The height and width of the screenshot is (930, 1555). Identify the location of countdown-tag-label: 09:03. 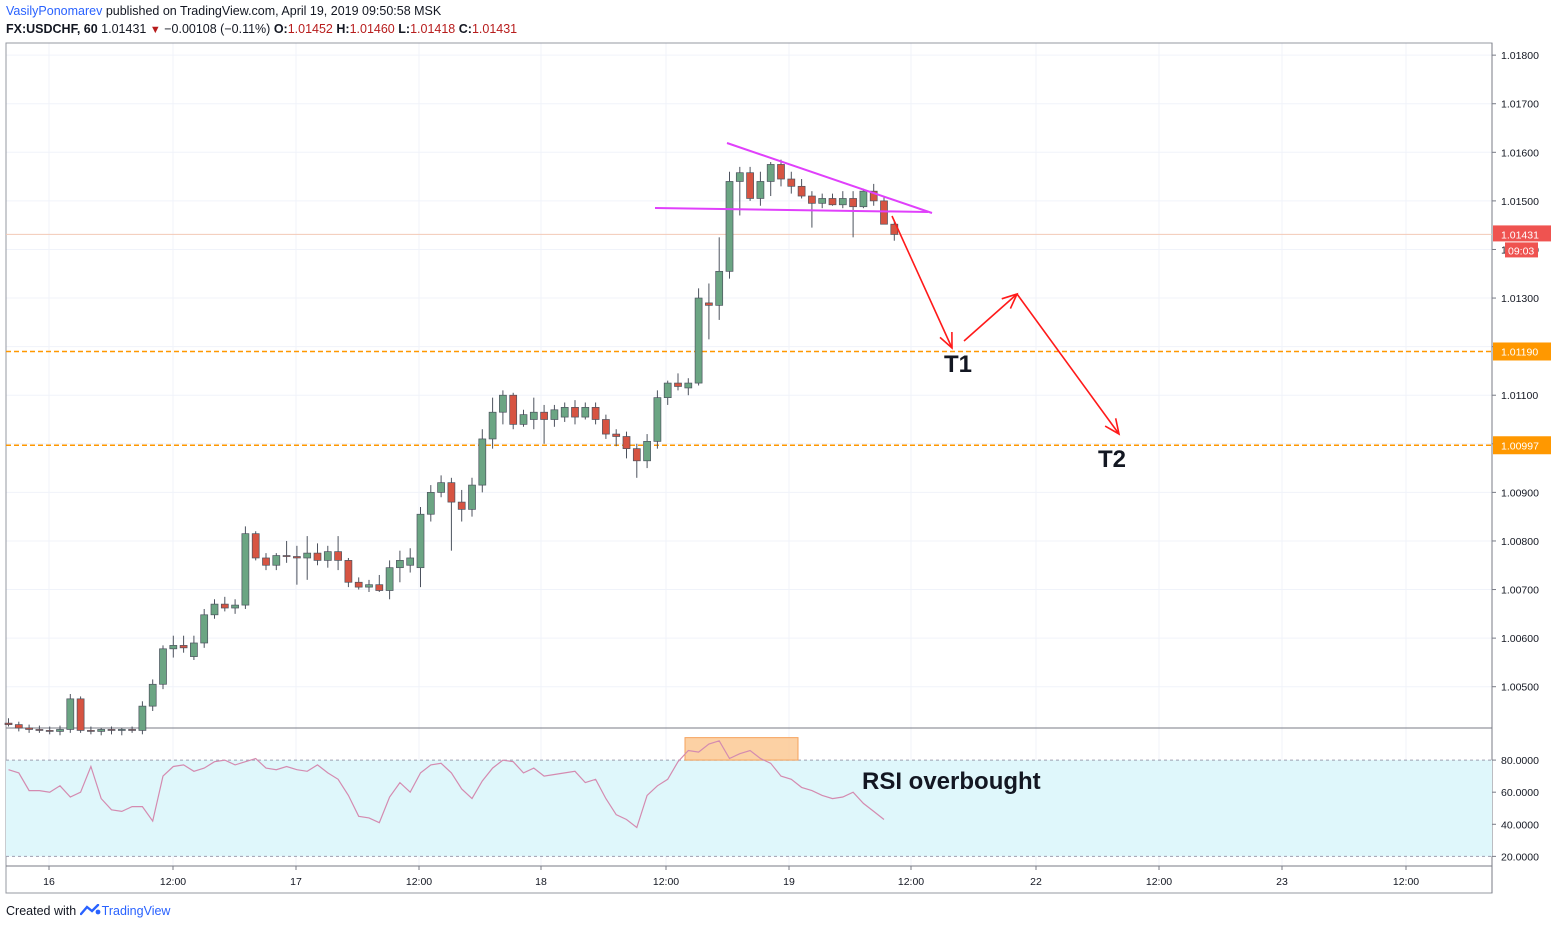
(1521, 251).